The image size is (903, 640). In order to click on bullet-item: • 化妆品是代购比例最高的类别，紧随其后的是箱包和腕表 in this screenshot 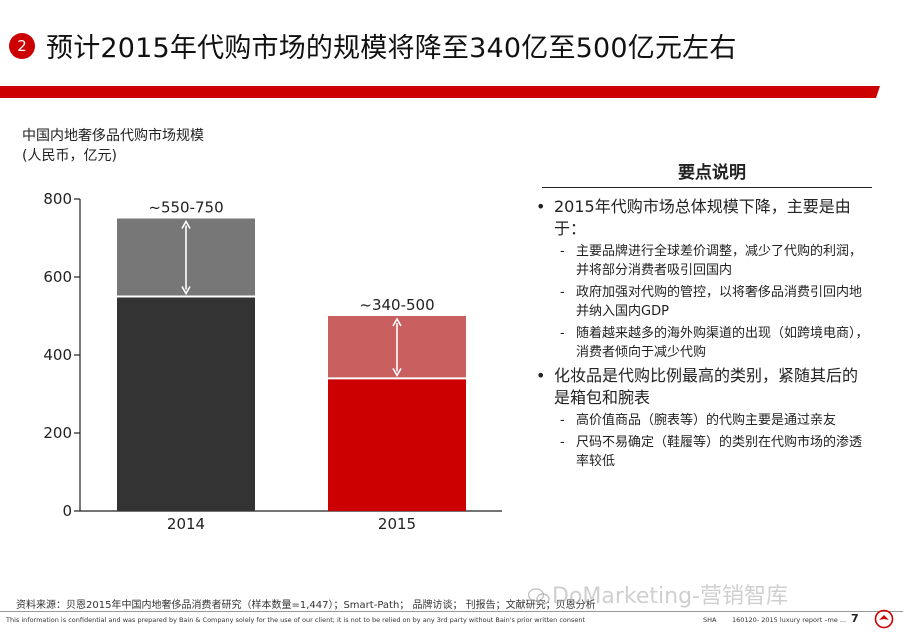, I will do `click(702, 387)`.